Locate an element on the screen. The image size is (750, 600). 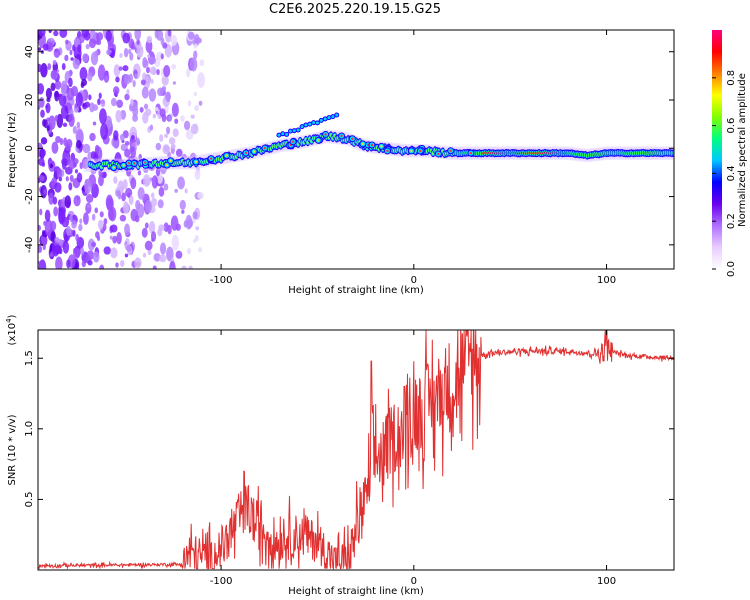
colorbar-tick-label: 0.8 is located at coordinates (731, 78).